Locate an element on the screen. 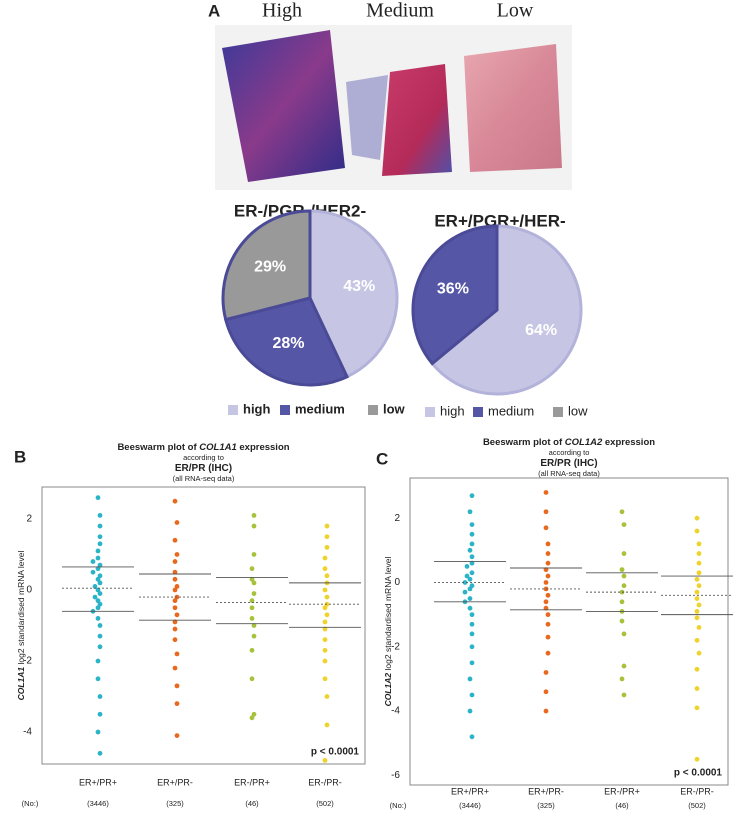 The width and height of the screenshot is (740, 821). title-text: Beeswarm plot of is located at coordinates (523, 442).